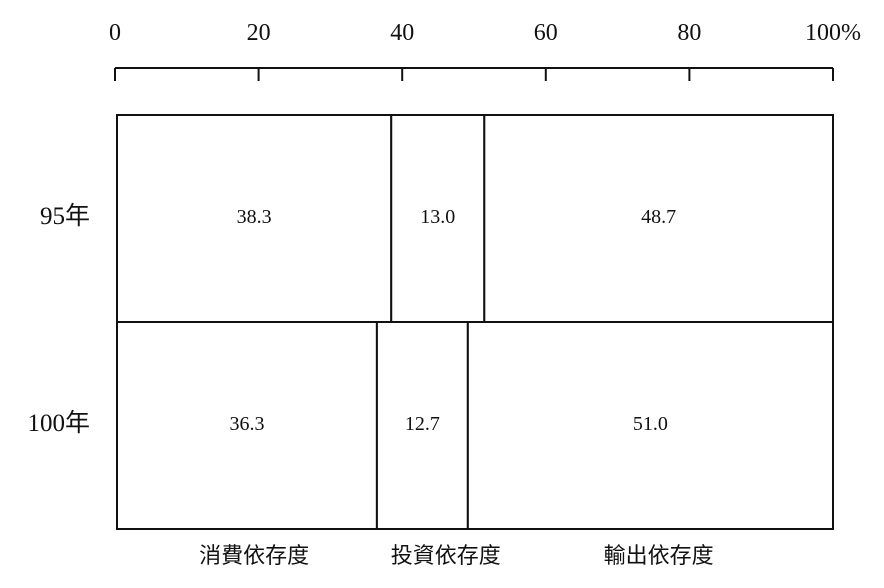 The height and width of the screenshot is (588, 884). I want to click on series-label: 消費依存度, so click(254, 556).